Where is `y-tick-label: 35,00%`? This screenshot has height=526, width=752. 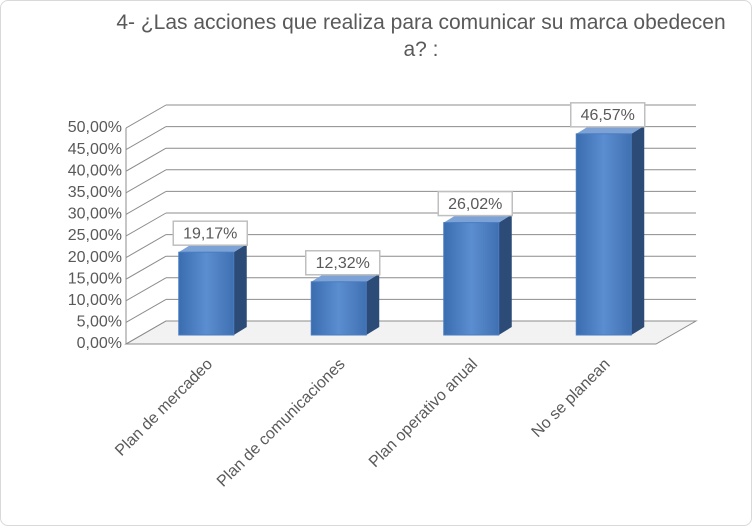
y-tick-label: 35,00% is located at coordinates (95, 192).